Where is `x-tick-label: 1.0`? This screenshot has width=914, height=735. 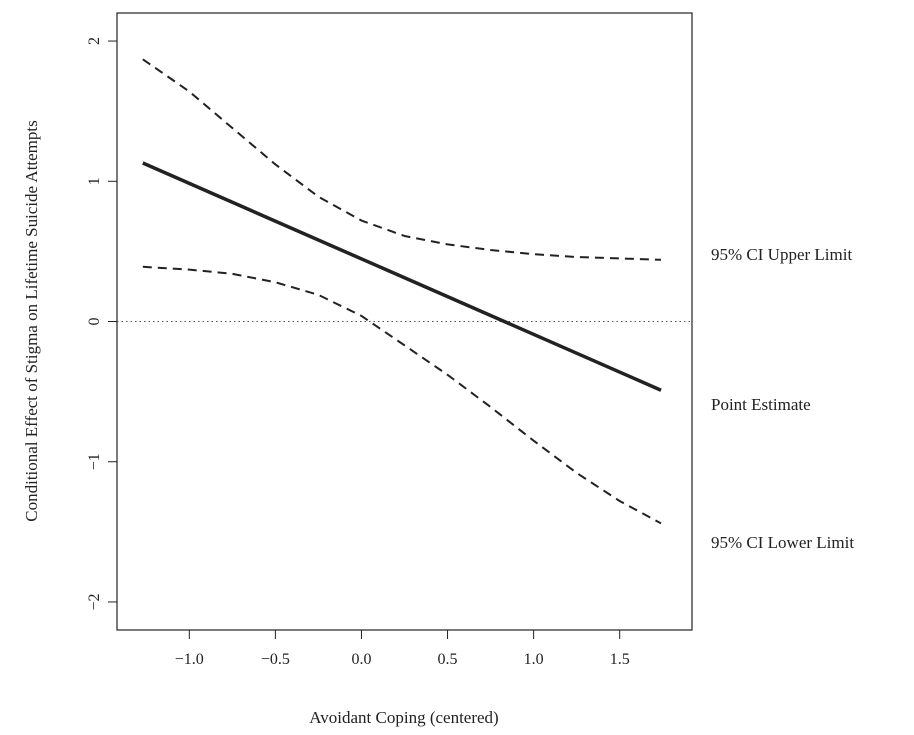
x-tick-label: 1.0 is located at coordinates (534, 659).